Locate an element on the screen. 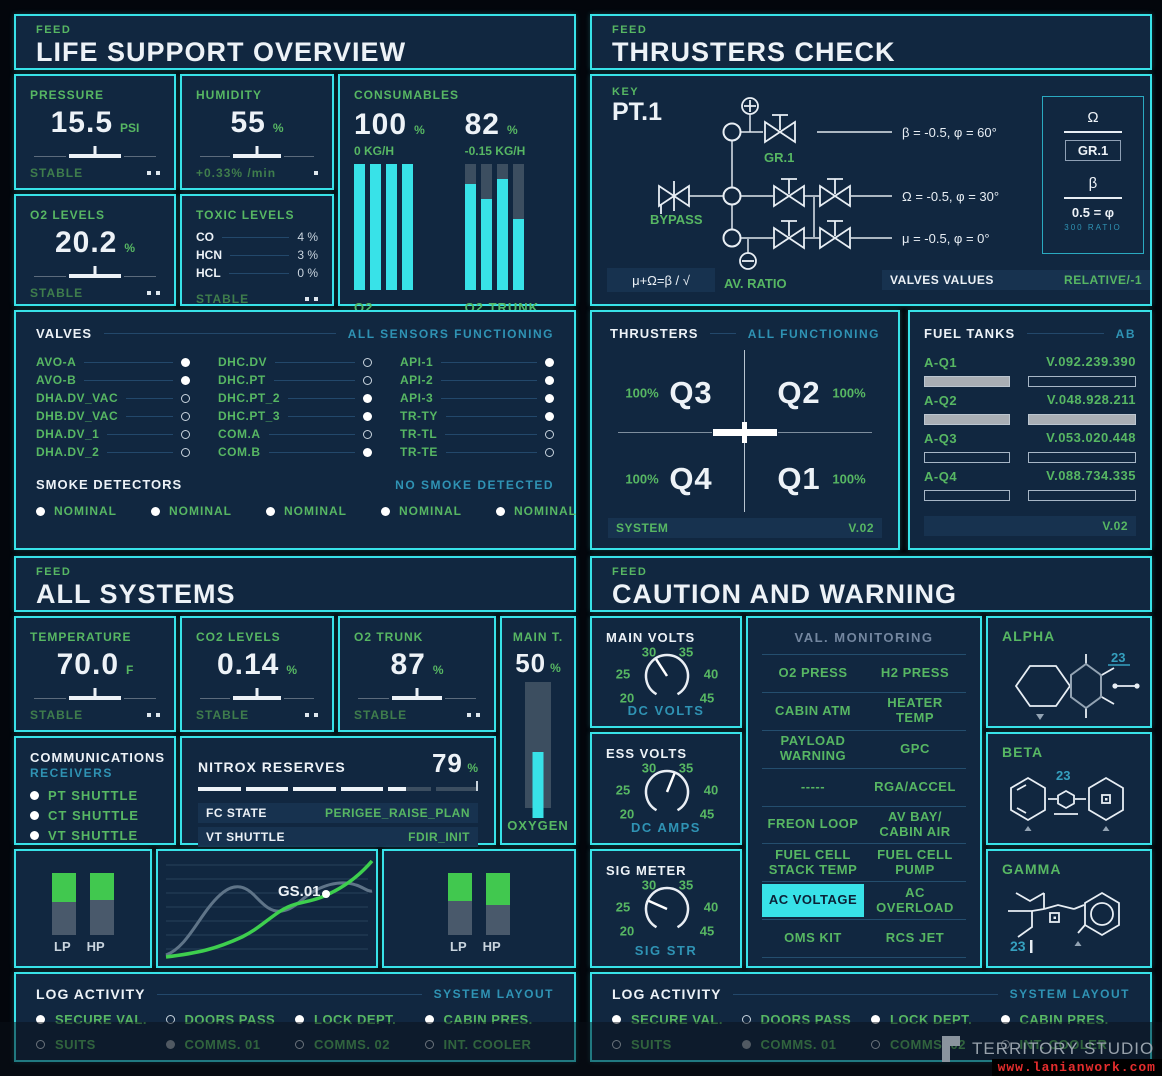 The height and width of the screenshot is (1076, 1162). alpha-tag: 23 is located at coordinates (1118, 657).